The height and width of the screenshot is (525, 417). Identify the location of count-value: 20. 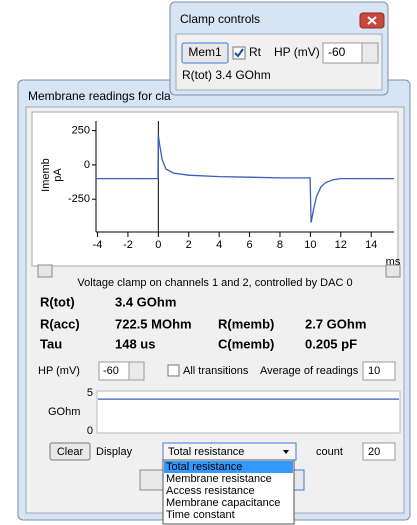
(374, 452).